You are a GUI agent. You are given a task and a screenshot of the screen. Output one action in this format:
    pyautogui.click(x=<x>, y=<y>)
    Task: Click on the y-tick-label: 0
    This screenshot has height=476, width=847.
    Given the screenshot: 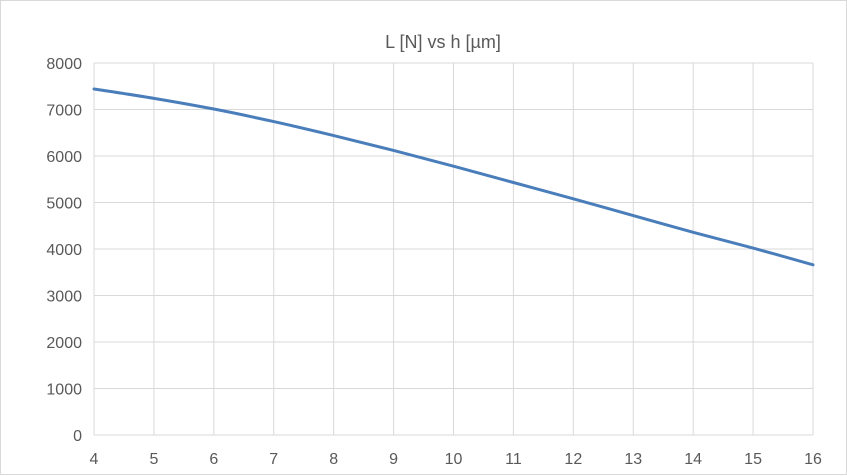 What is the action you would take?
    pyautogui.click(x=77, y=436)
    